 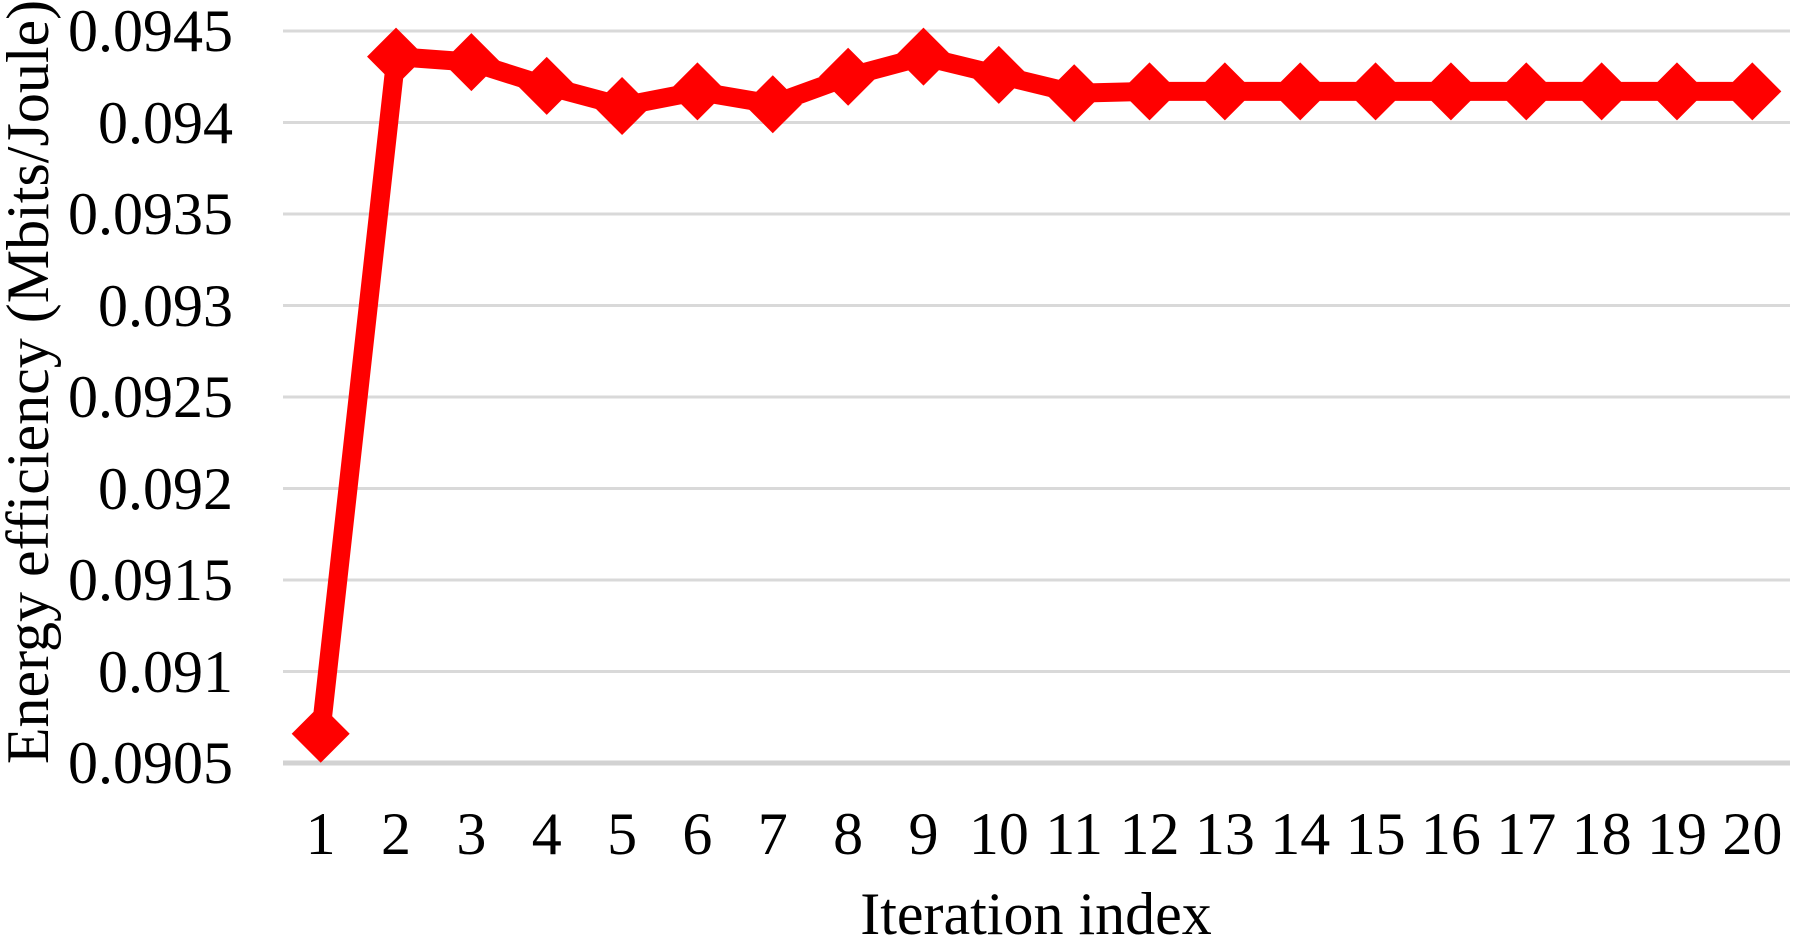 What do you see at coordinates (150, 763) in the screenshot?
I see `y-tick-label: 0.0905` at bounding box center [150, 763].